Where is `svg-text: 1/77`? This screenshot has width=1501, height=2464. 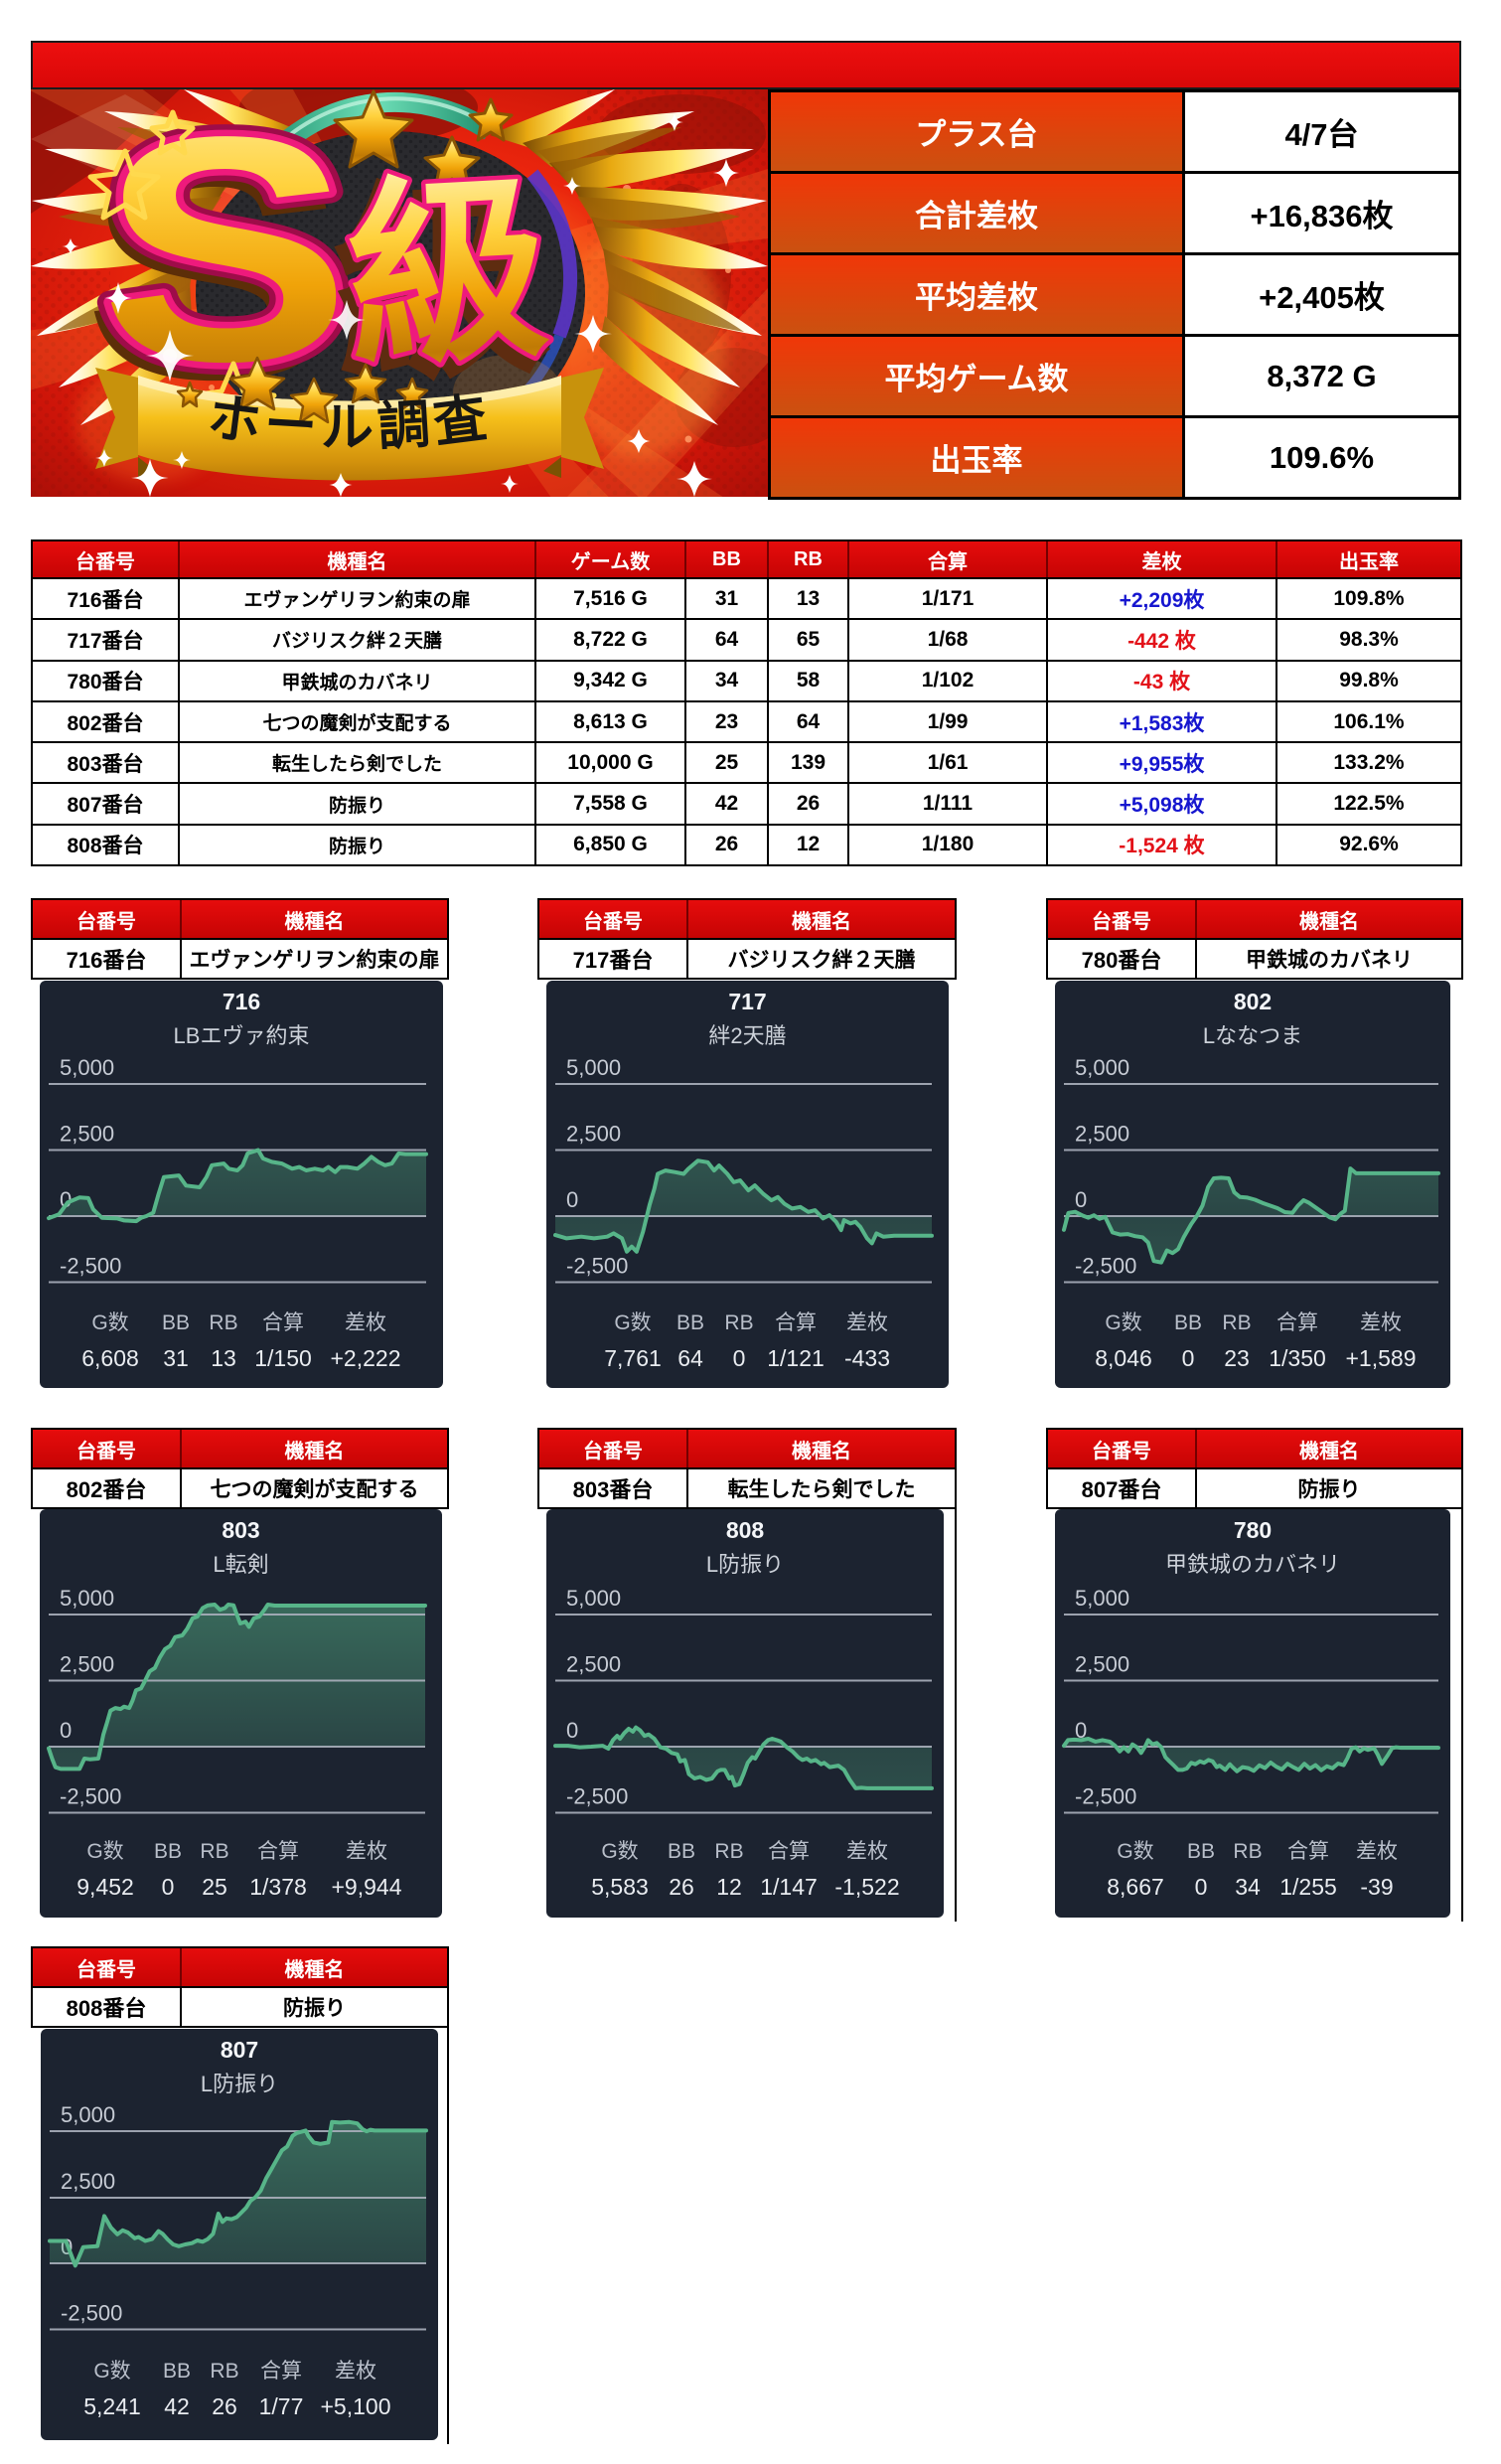 svg-text: 1/77 is located at coordinates (281, 2406).